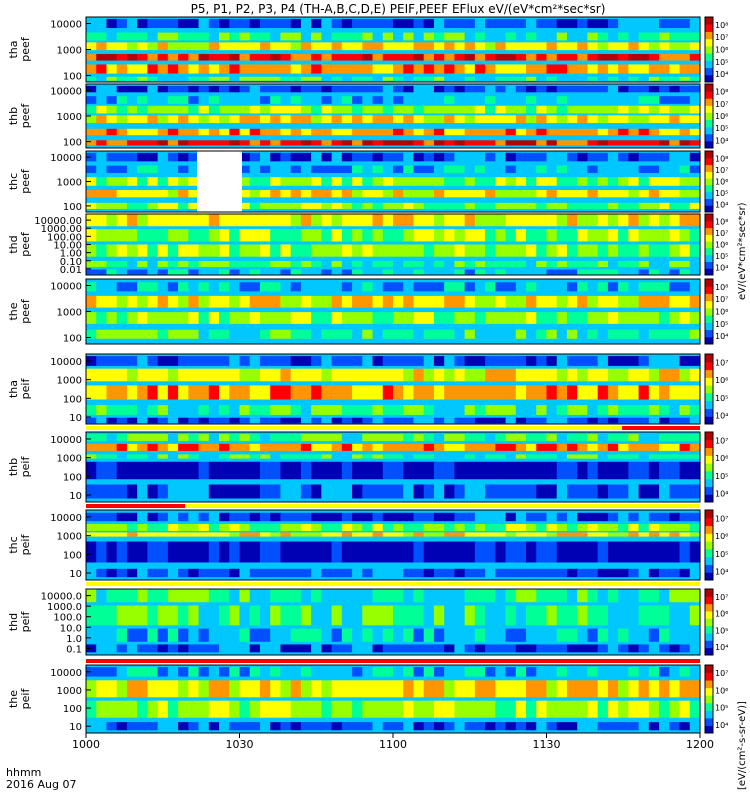 This screenshot has width=750, height=800. I want to click on colorbar-swatch, so click(709, 265).